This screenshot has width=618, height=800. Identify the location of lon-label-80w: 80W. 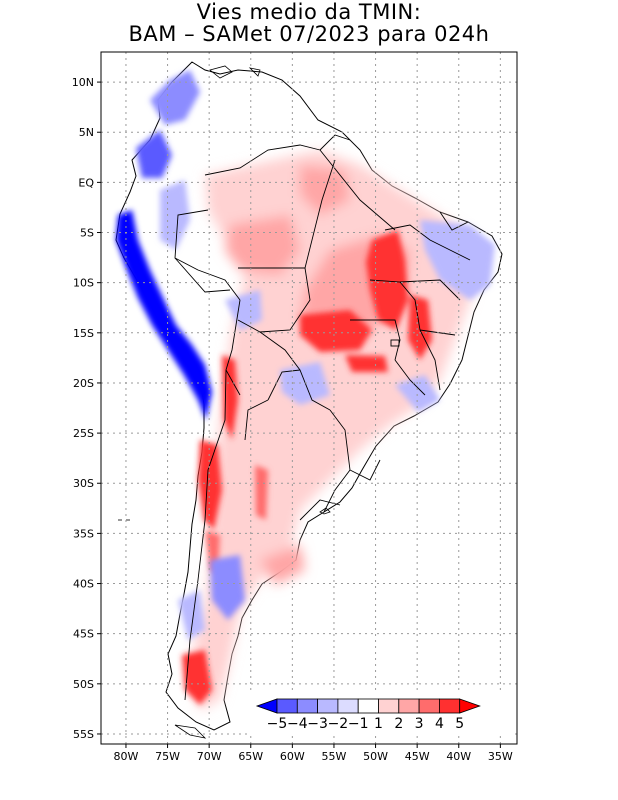
(126, 756).